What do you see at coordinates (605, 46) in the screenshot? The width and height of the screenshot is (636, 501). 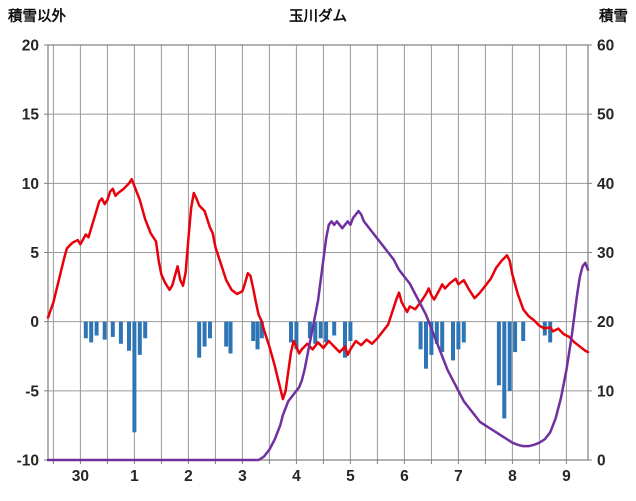 I see `svg-text: 60` at bounding box center [605, 46].